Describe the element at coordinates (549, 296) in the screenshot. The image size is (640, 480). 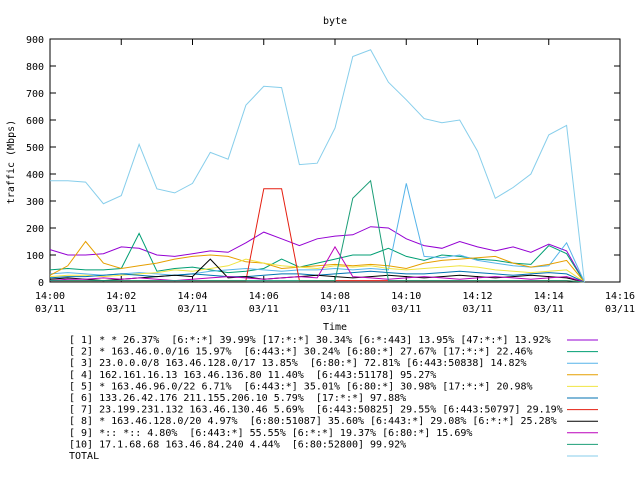
I see `x-tick-time: 14:14` at that location.